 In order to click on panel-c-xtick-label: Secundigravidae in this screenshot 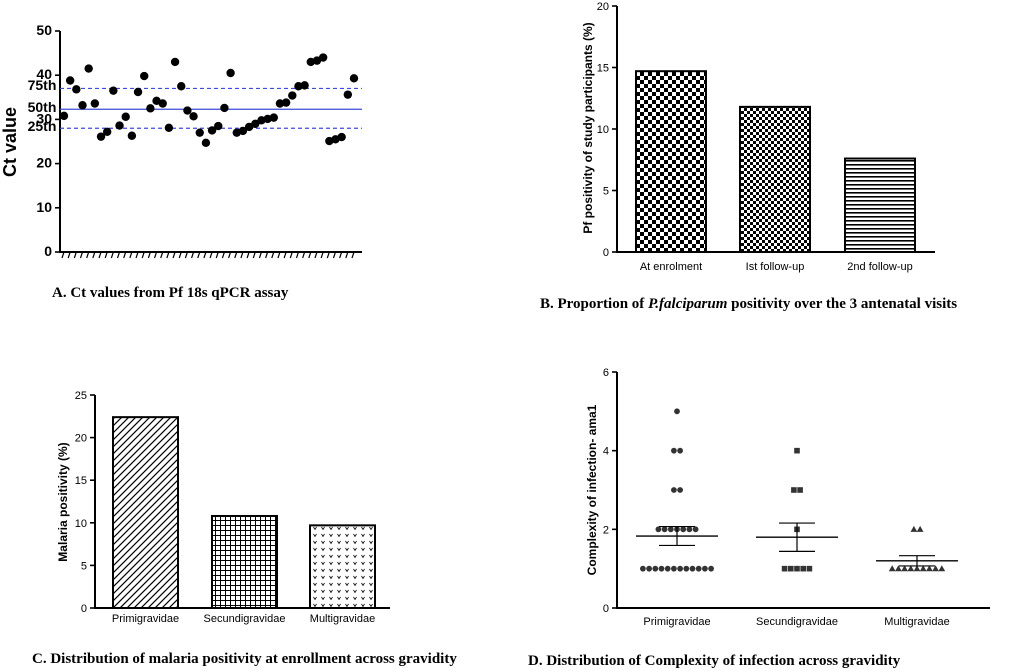, I will do `click(245, 619)`.